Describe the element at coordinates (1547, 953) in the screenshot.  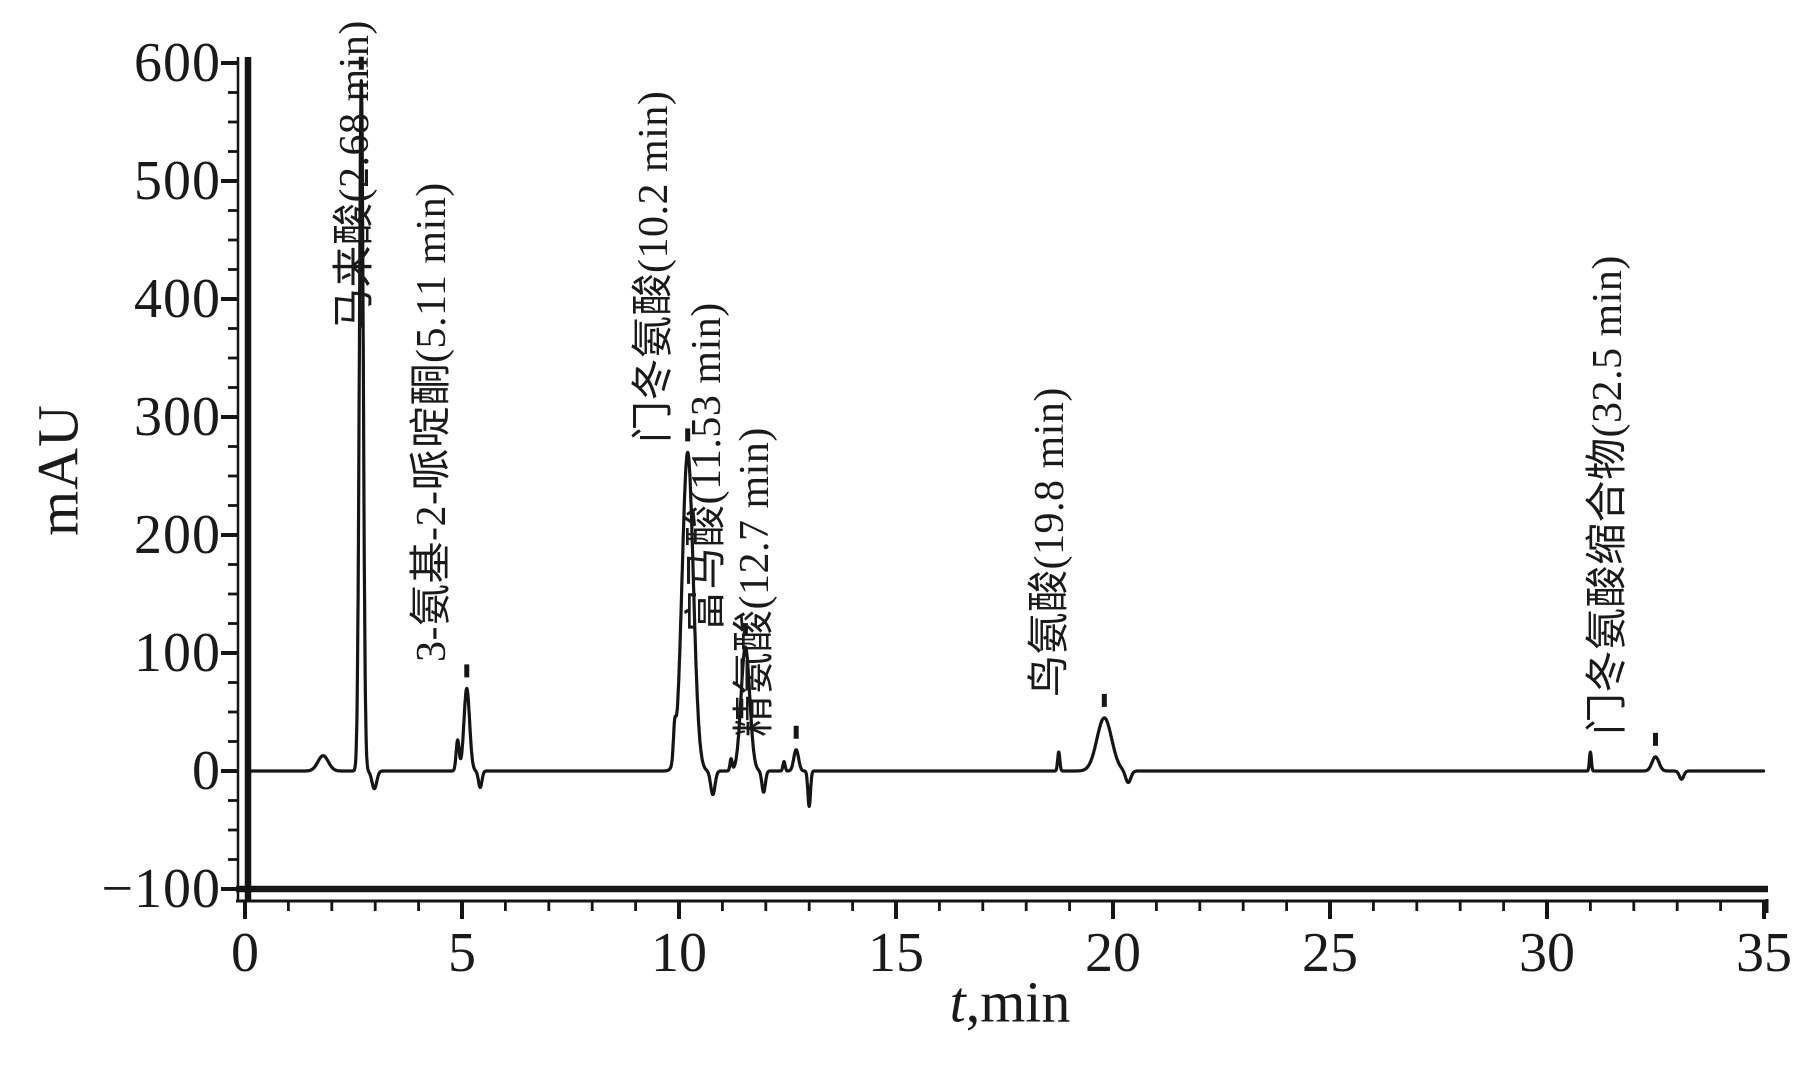
I see `x-tick-label: 30` at that location.